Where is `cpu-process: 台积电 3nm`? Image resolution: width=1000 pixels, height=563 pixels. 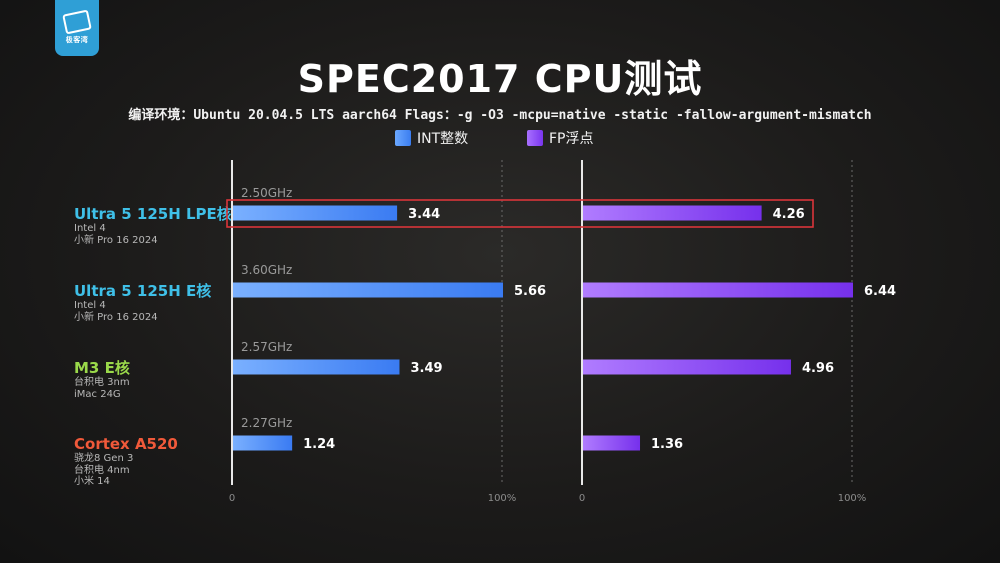
cpu-process: 台积电 3nm is located at coordinates (102, 383).